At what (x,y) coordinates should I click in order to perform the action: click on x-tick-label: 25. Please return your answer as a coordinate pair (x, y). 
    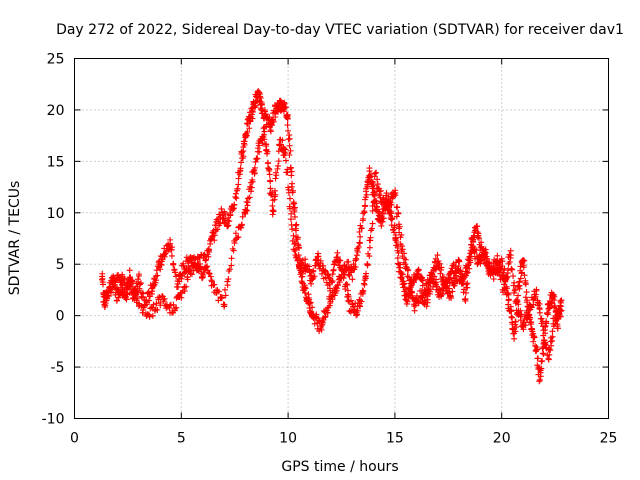
    Looking at the image, I should click on (609, 439).